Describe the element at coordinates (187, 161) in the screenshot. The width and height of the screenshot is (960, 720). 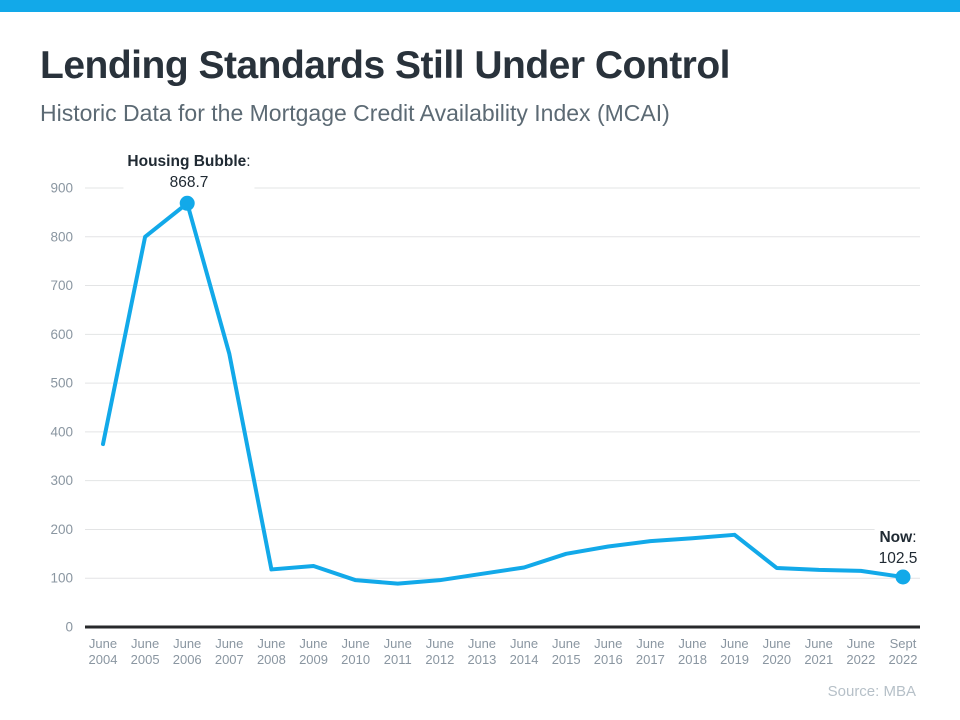
I see `annotation-label: Housing Bubble` at that location.